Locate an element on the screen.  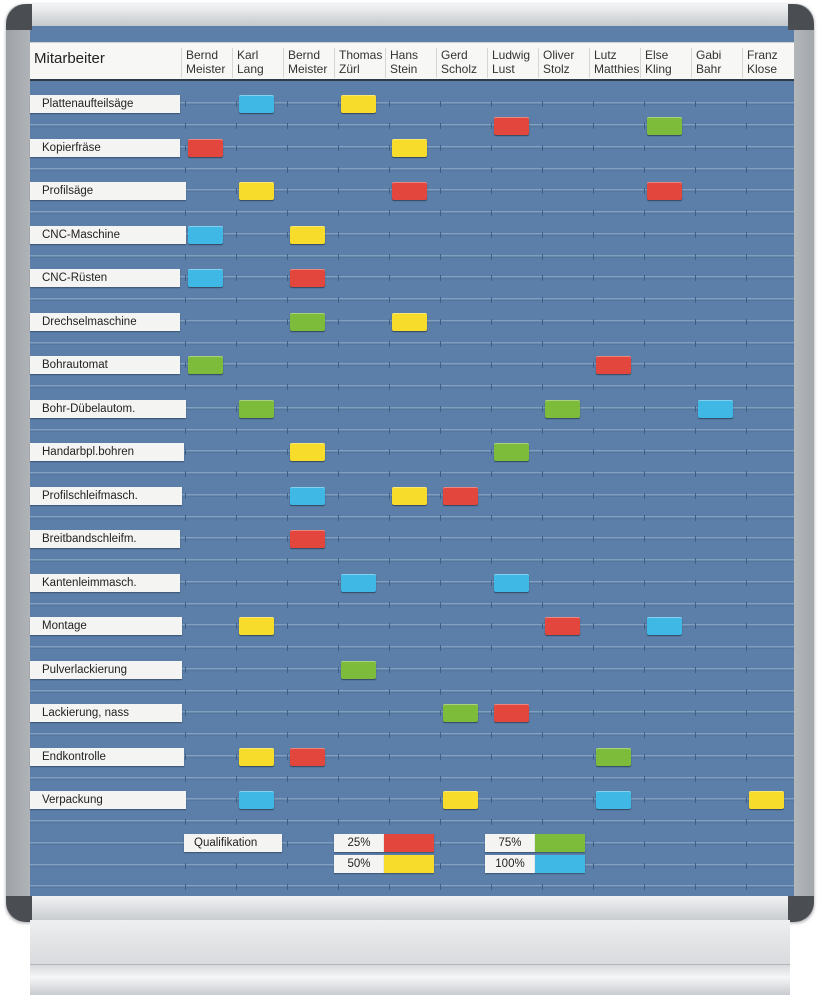
pen-tray-lip is located at coordinates (410, 979).